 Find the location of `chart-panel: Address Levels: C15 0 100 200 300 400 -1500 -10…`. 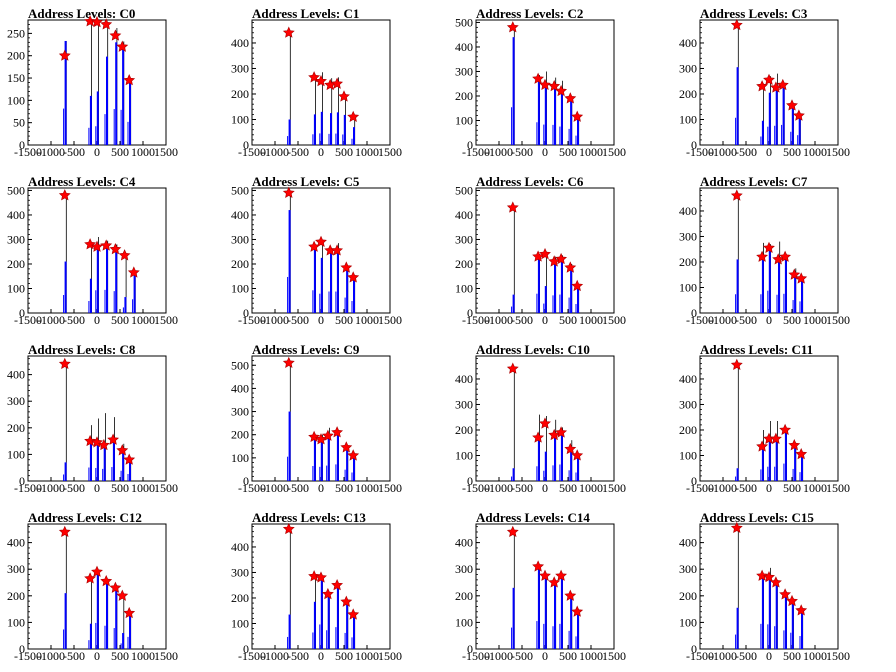

chart-panel: Address Levels: C15 0 100 200 300 400 -1500 -10… is located at coordinates (784, 588).